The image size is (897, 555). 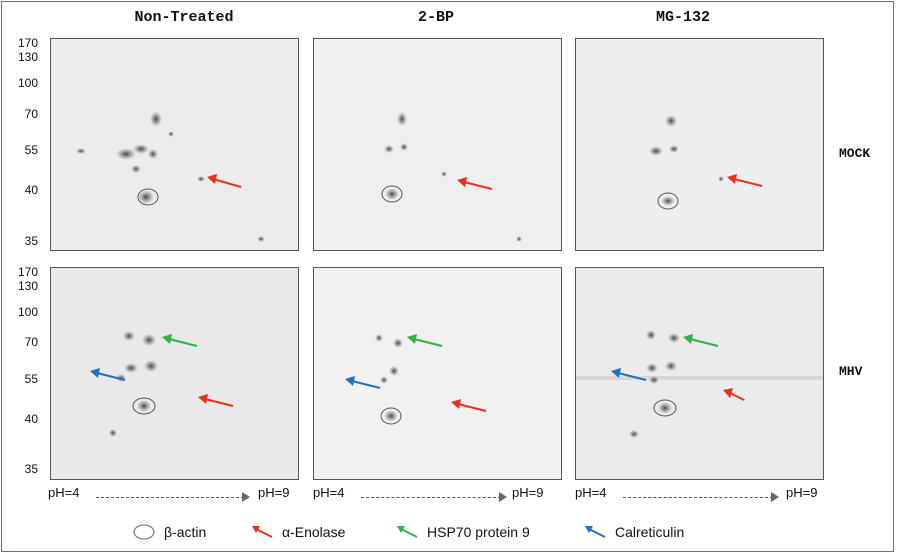 What do you see at coordinates (595, 532) in the screenshot?
I see `blue-arrow-icon` at bounding box center [595, 532].